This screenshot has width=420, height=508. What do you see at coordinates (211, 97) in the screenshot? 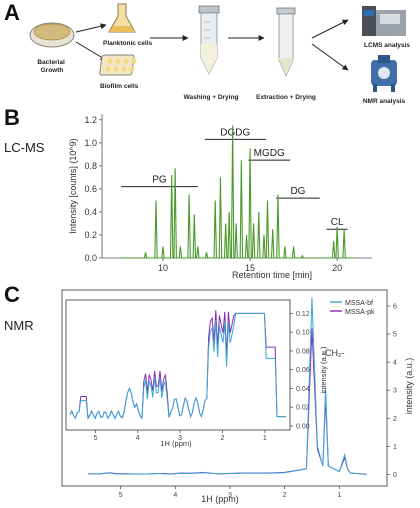
I see `washing-label: Washing + Drying` at bounding box center [211, 97].